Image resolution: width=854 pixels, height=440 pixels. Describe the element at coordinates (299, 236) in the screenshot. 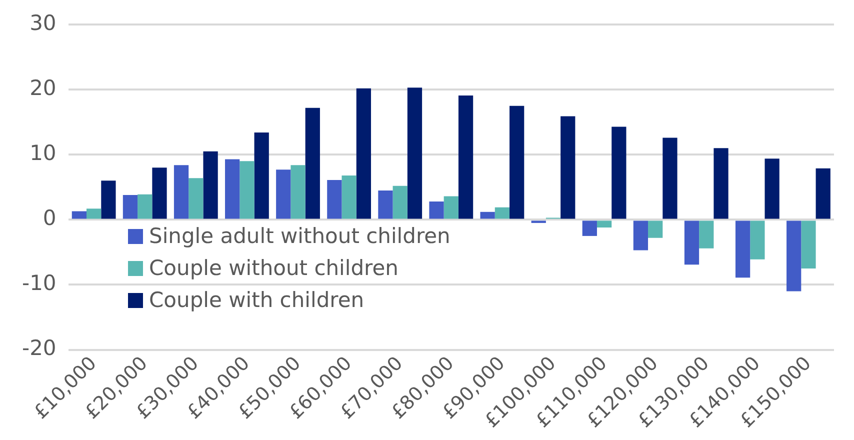

I see `legend-label: Single adult without children` at that location.